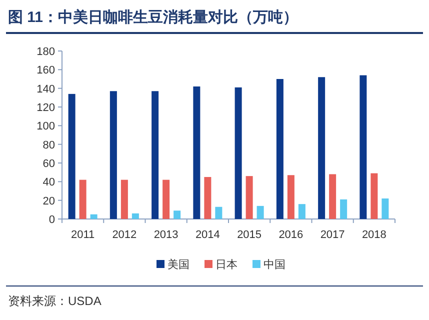 The image size is (429, 320). I want to click on x-tick-label: 2018, so click(374, 235).